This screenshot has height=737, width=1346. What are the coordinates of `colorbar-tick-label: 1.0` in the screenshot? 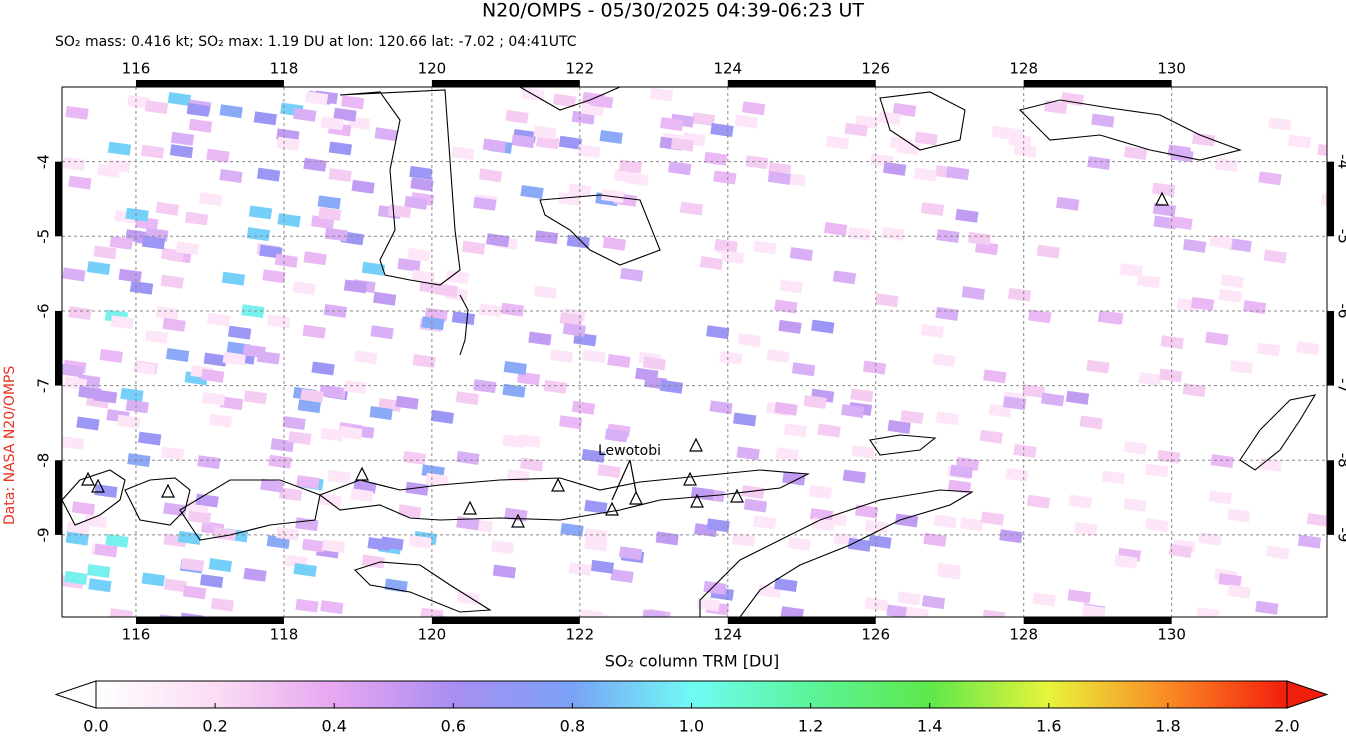 It's located at (691, 726).